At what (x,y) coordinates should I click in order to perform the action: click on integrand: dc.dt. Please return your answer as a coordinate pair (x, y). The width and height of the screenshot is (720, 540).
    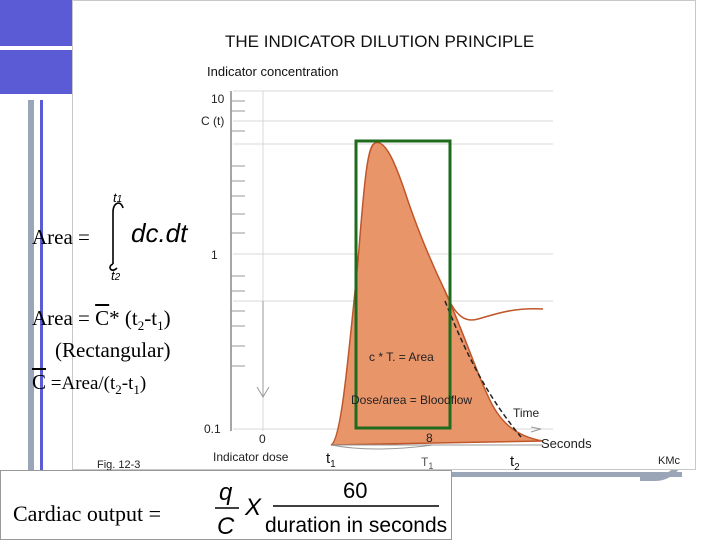
    Looking at the image, I should click on (160, 233).